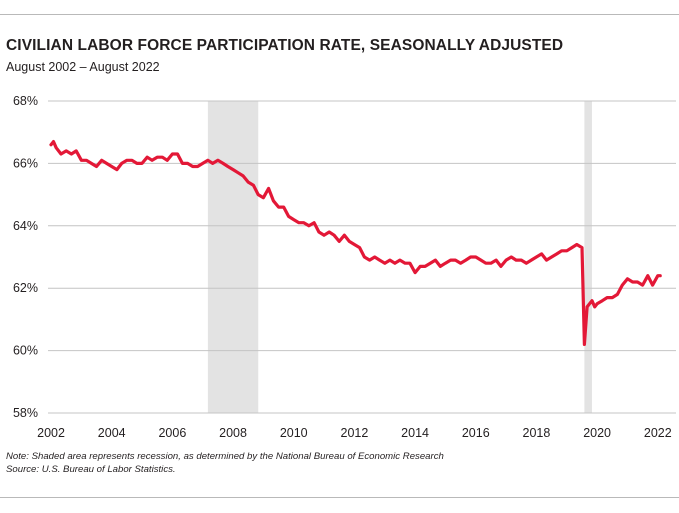 The height and width of the screenshot is (513, 679). I want to click on x-tick-label: 2002, so click(51, 433).